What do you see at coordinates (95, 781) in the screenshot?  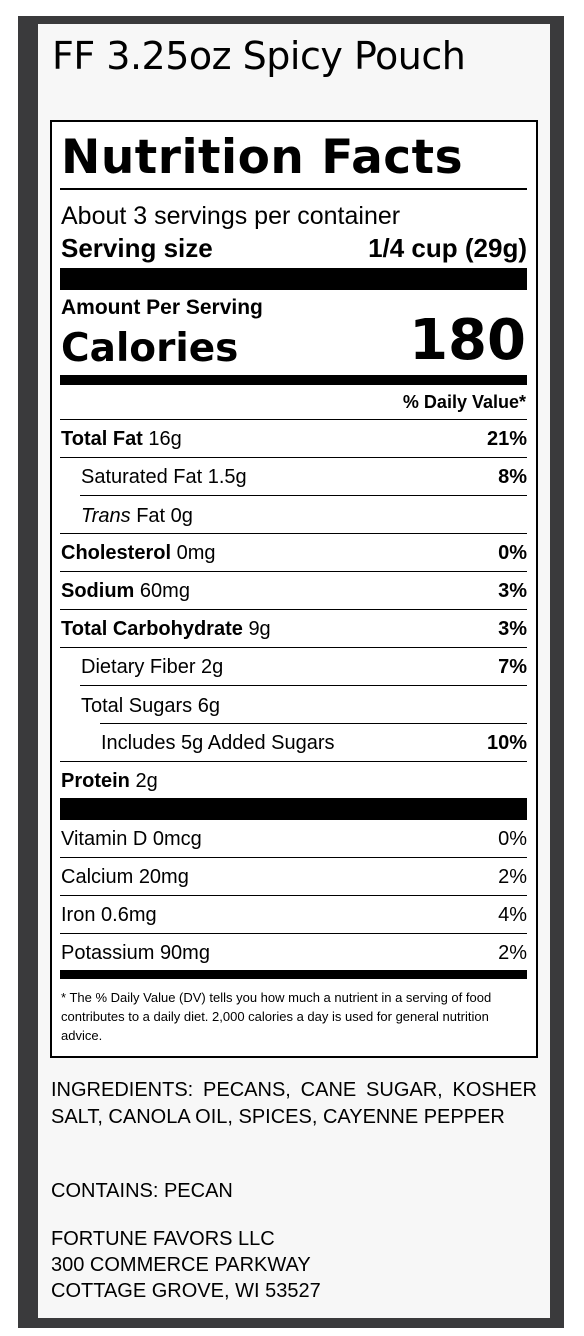 I see `nutrient-name: Protein` at bounding box center [95, 781].